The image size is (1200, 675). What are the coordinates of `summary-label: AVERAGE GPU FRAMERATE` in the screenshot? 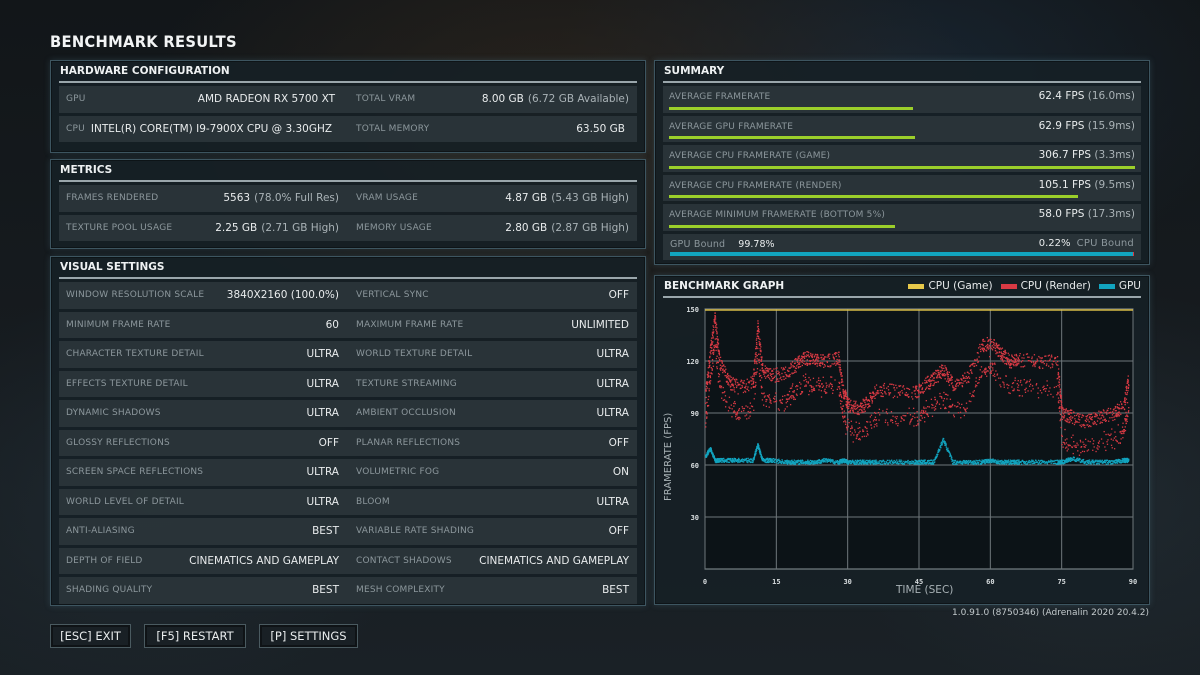 It's located at (731, 126).